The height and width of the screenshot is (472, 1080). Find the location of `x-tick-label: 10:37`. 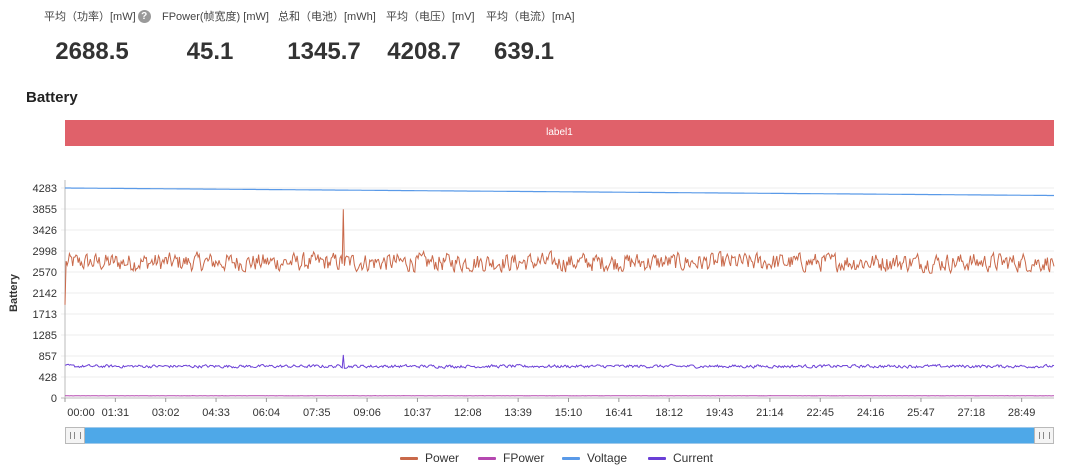

x-tick-label: 10:37 is located at coordinates (418, 413).